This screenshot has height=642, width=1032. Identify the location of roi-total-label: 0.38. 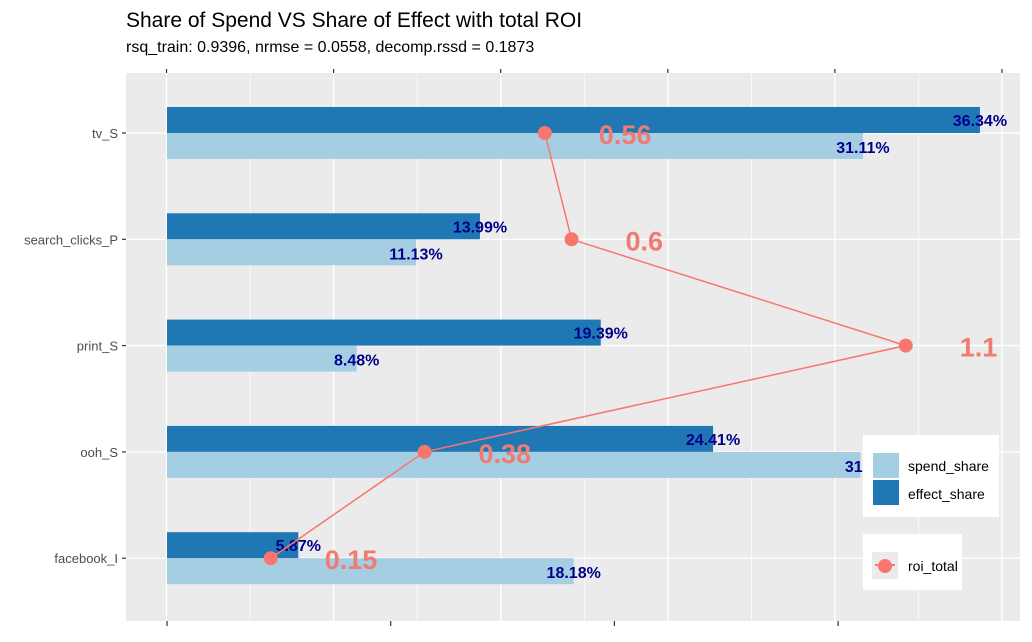
(504, 454).